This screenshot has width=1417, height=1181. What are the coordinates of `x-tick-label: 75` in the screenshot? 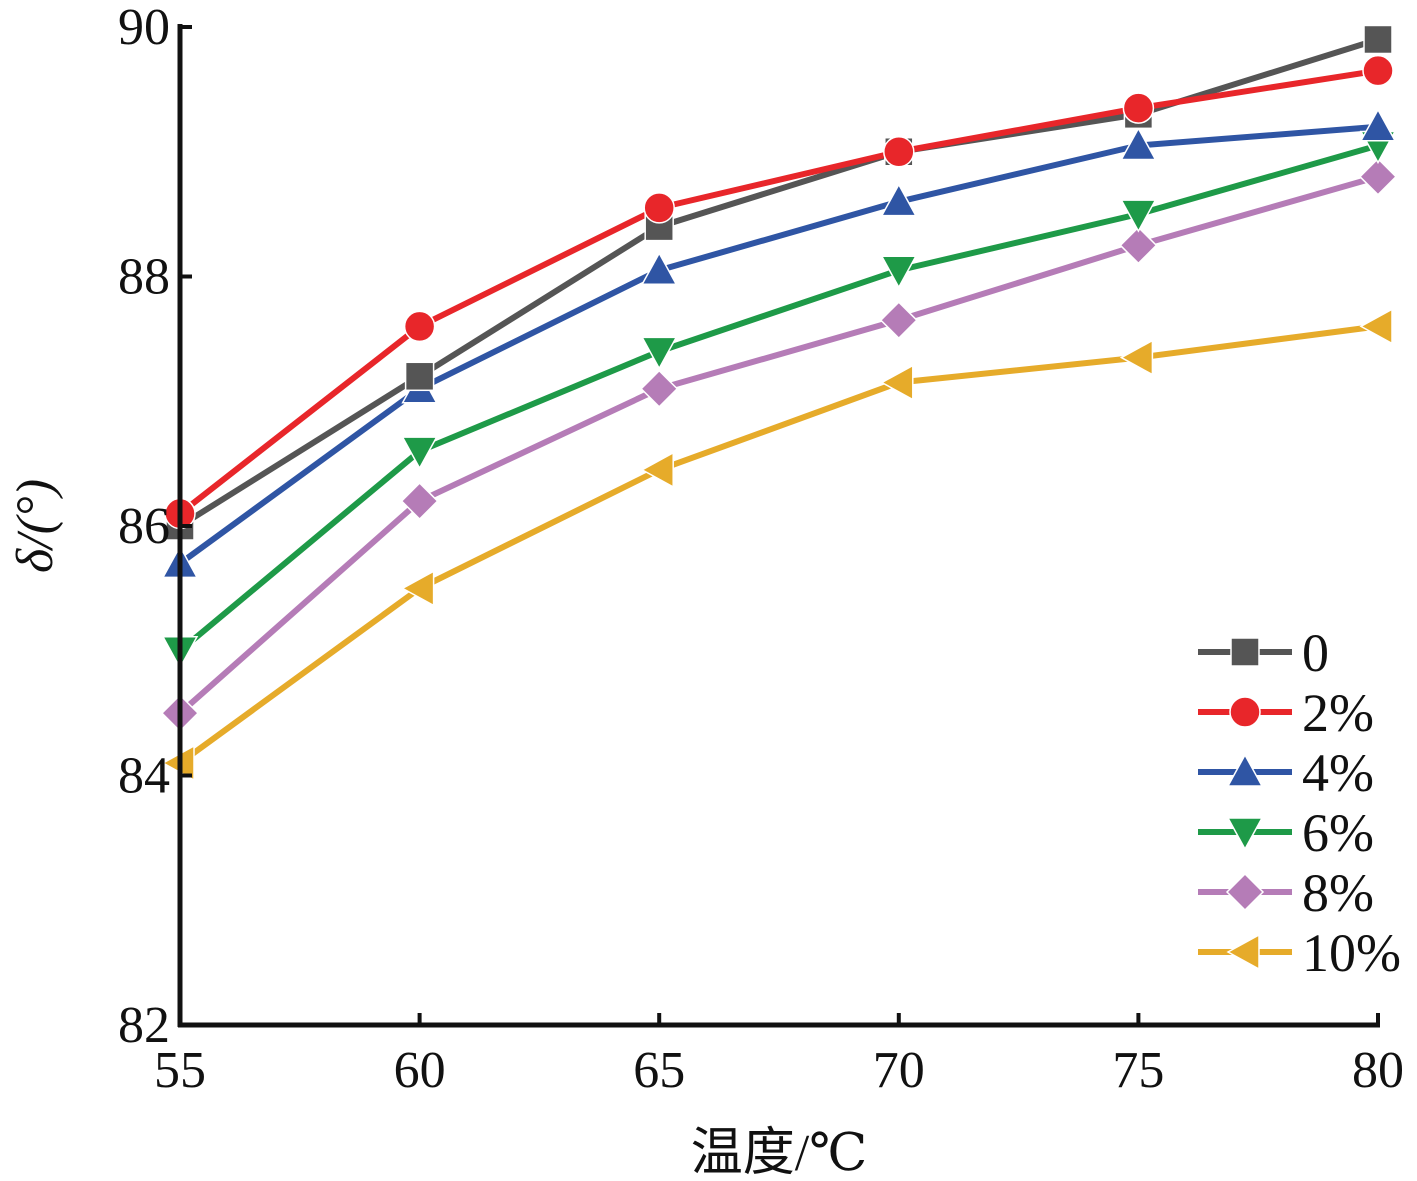 It's located at (1138, 1070).